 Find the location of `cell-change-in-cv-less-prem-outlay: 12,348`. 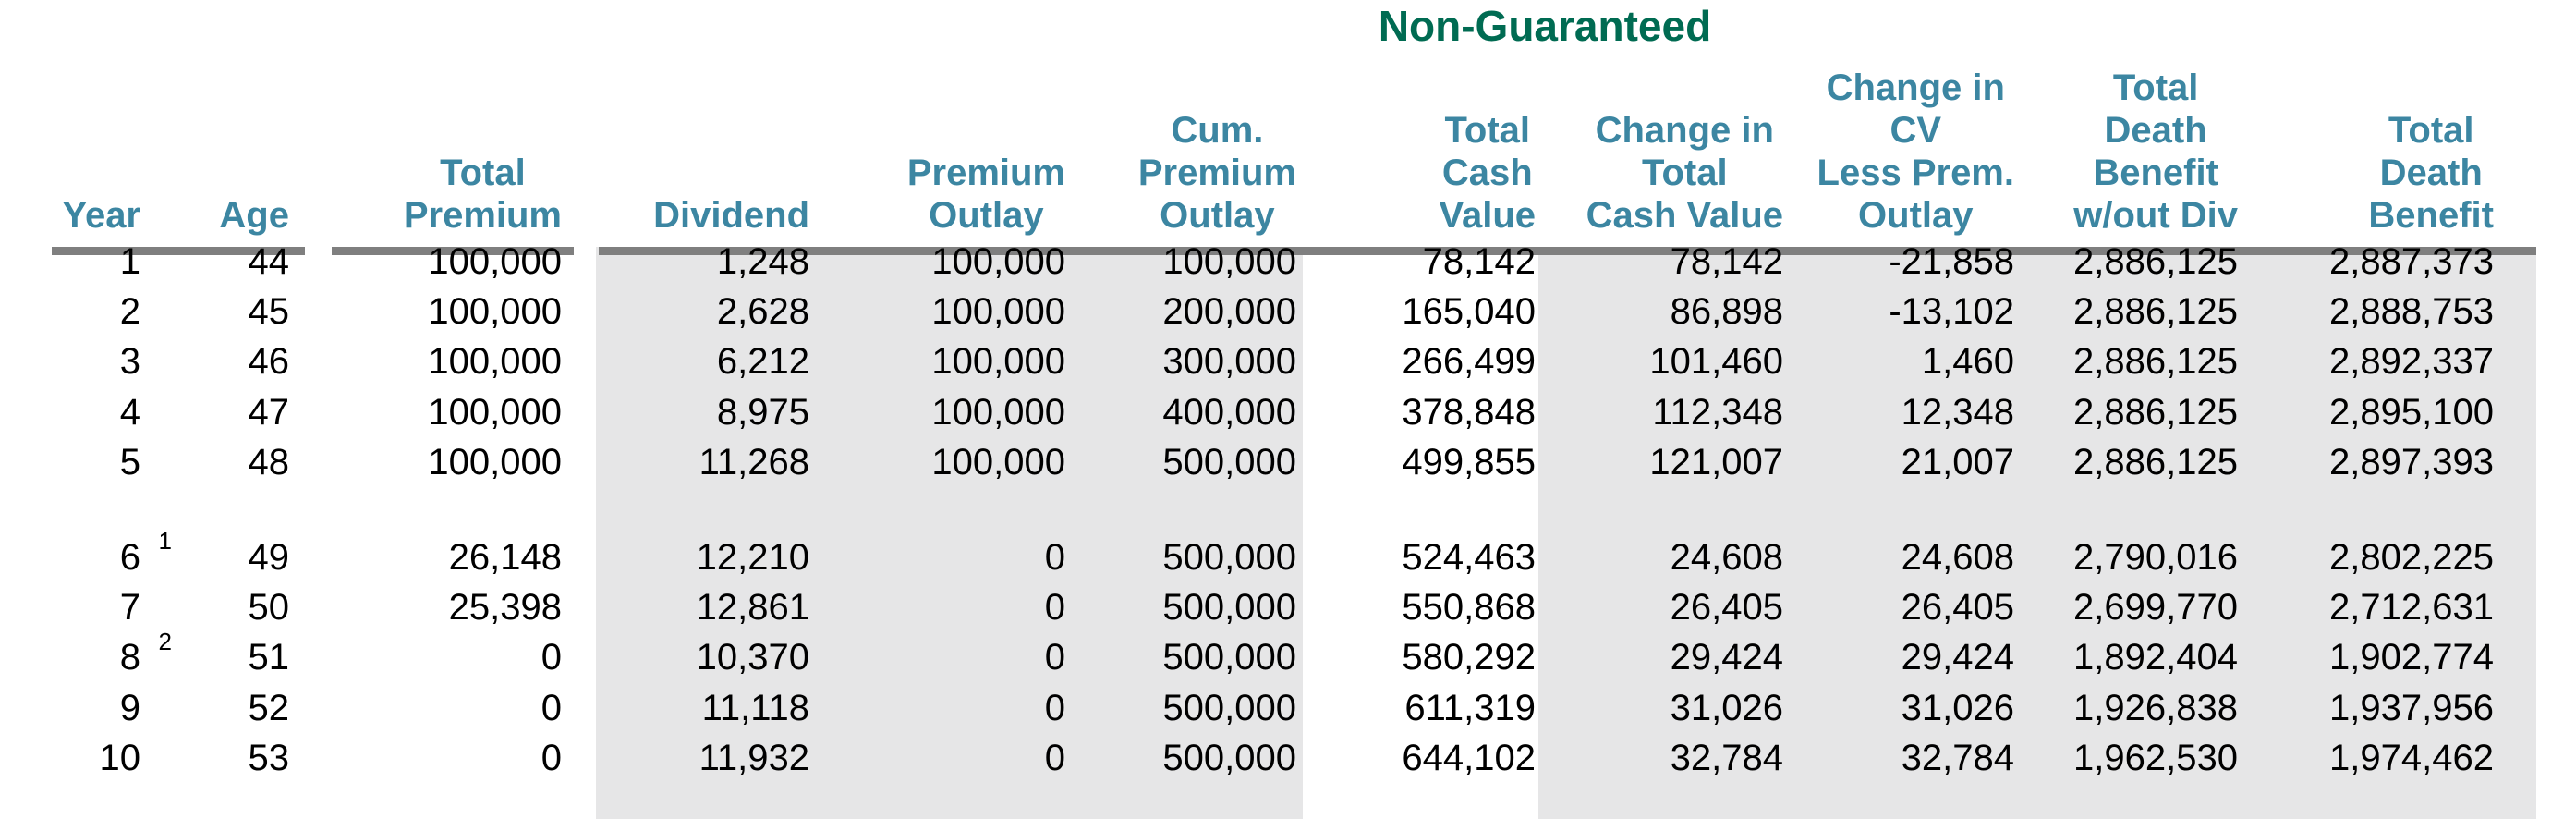

cell-change-in-cv-less-prem-outlay: 12,348 is located at coordinates (1957, 412).